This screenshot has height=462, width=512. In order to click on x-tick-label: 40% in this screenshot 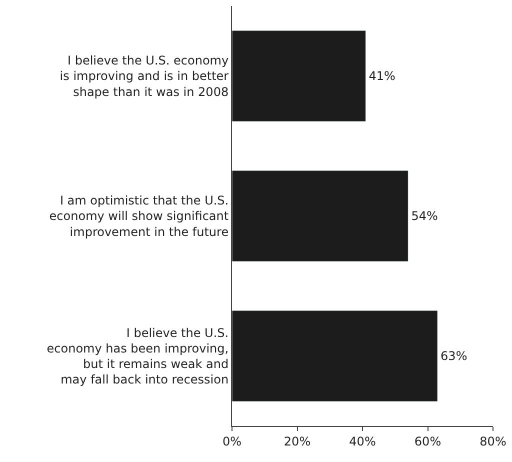, I will do `click(362, 441)`.